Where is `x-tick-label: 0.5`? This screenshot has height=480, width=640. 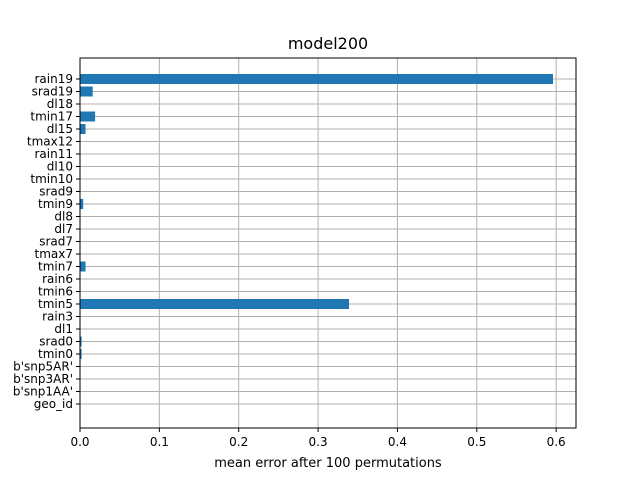
x-tick-label: 0.5 is located at coordinates (476, 442).